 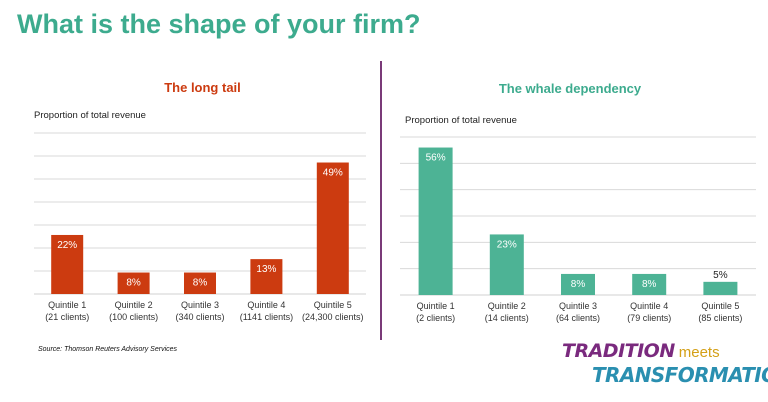 What do you see at coordinates (720, 318) in the screenshot?
I see `tick-label: (85 clients)` at bounding box center [720, 318].